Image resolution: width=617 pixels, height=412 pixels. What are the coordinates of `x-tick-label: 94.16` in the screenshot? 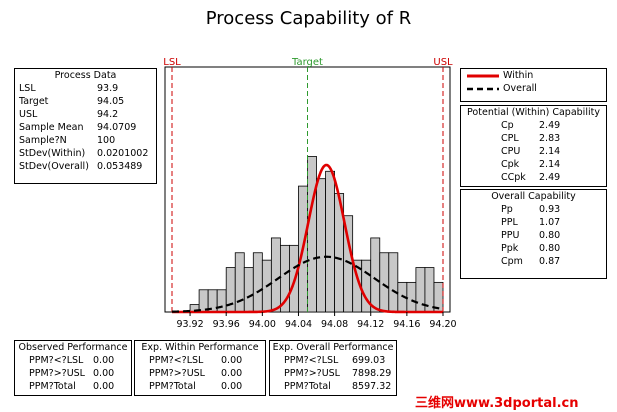 It's located at (406, 324).